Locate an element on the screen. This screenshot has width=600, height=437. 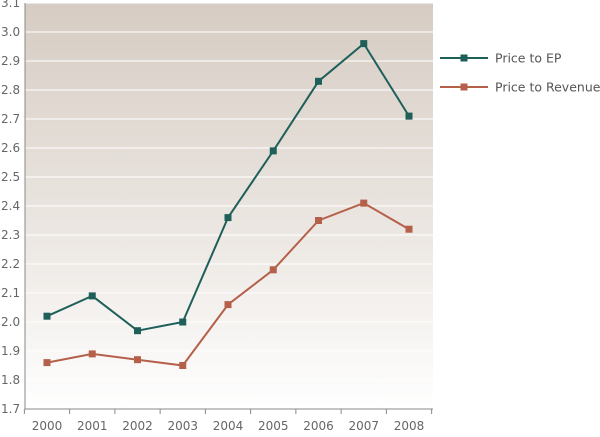
data-point-0-2002 is located at coordinates (137, 331).